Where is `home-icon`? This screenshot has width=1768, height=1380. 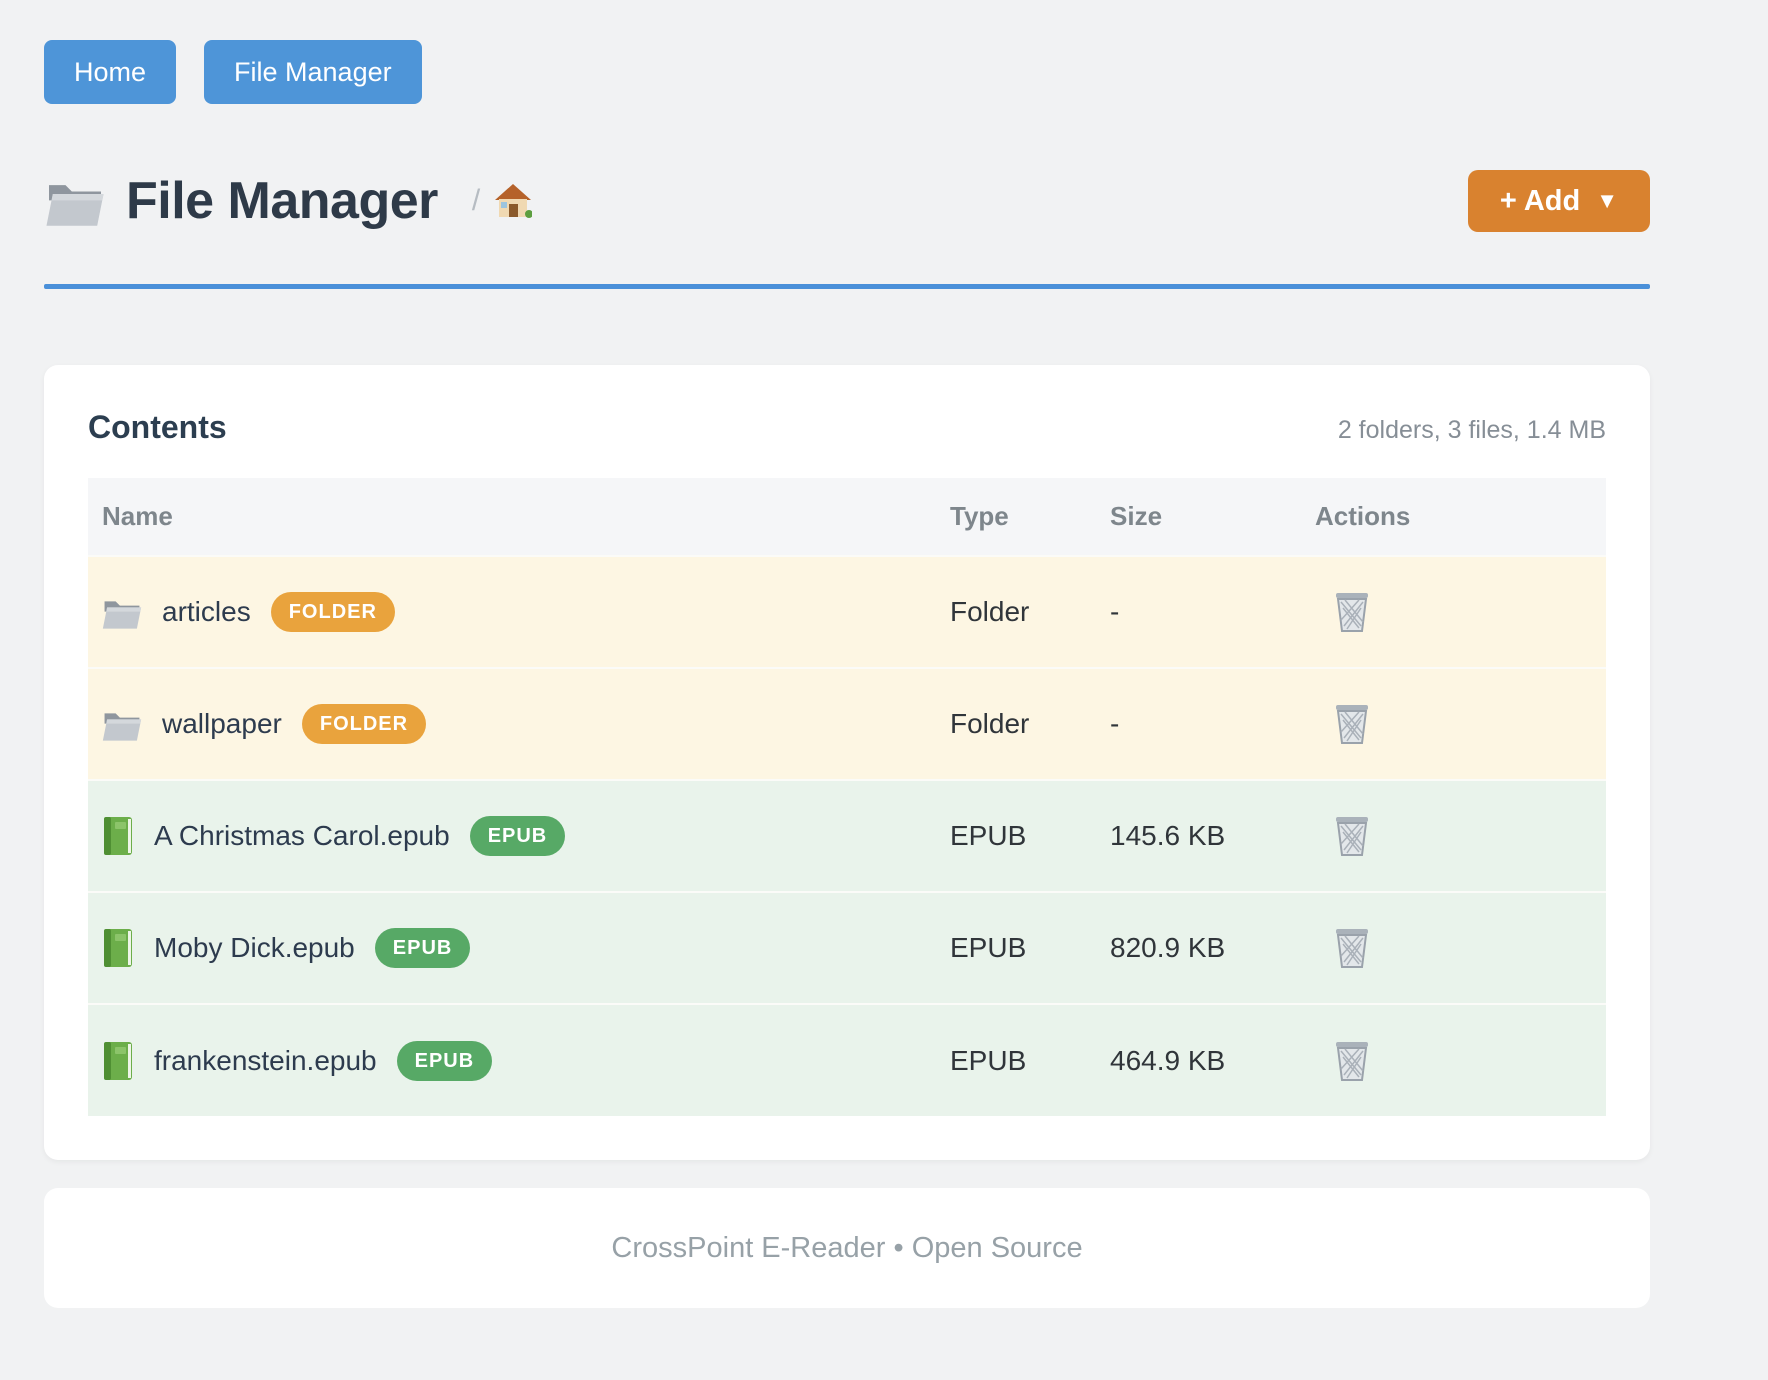
home-icon is located at coordinates (513, 201).